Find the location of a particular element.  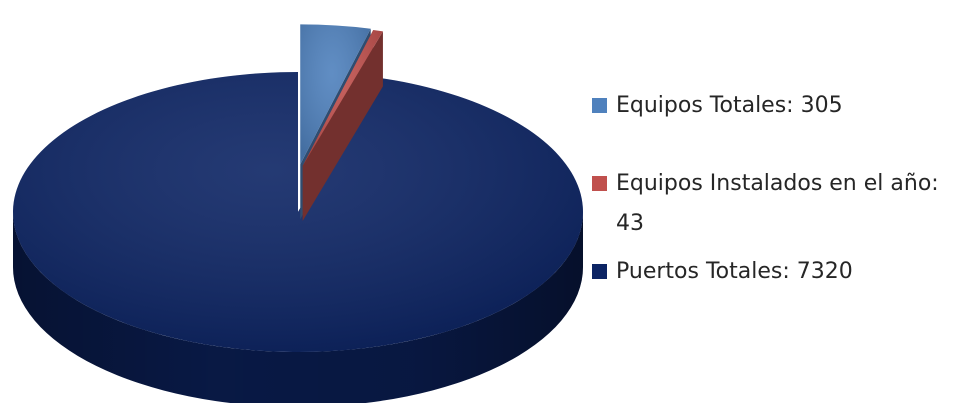

legend-swatch-puertos-totales is located at coordinates (599, 271).